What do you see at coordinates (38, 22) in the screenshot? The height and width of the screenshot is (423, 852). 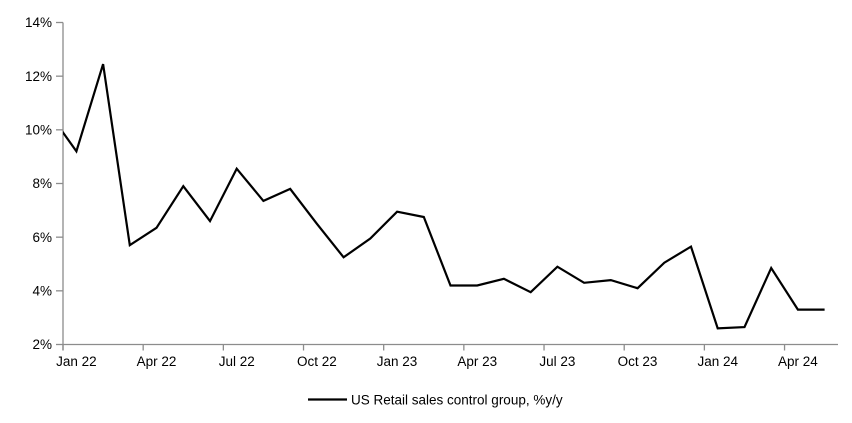 I see `y-tick-label: 14%` at bounding box center [38, 22].